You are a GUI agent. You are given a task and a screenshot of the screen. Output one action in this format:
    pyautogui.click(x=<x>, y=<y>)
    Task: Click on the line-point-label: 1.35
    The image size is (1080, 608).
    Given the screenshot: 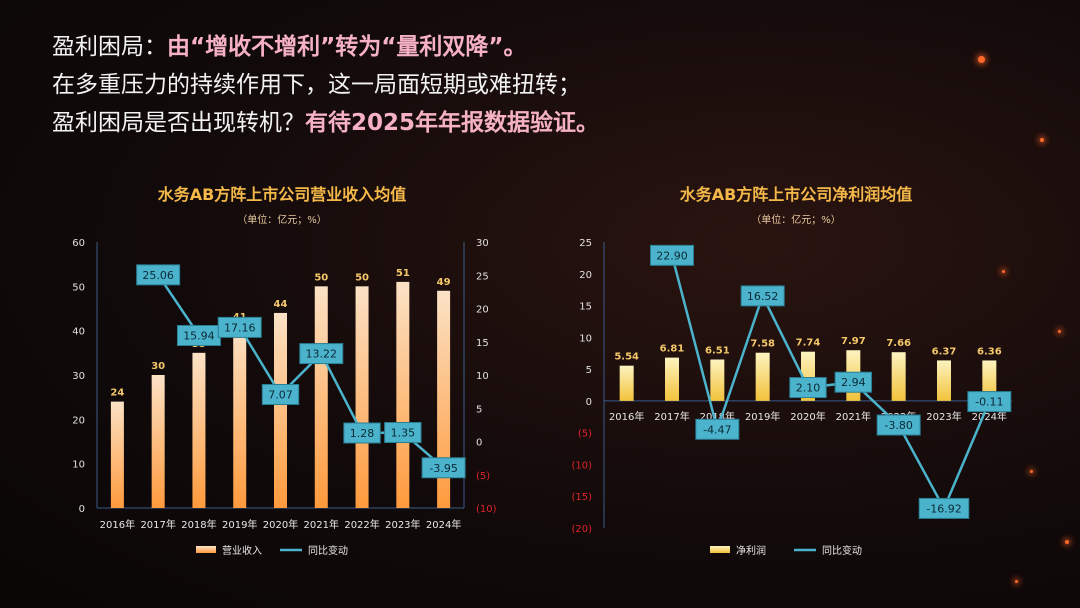 What is the action you would take?
    pyautogui.click(x=403, y=433)
    